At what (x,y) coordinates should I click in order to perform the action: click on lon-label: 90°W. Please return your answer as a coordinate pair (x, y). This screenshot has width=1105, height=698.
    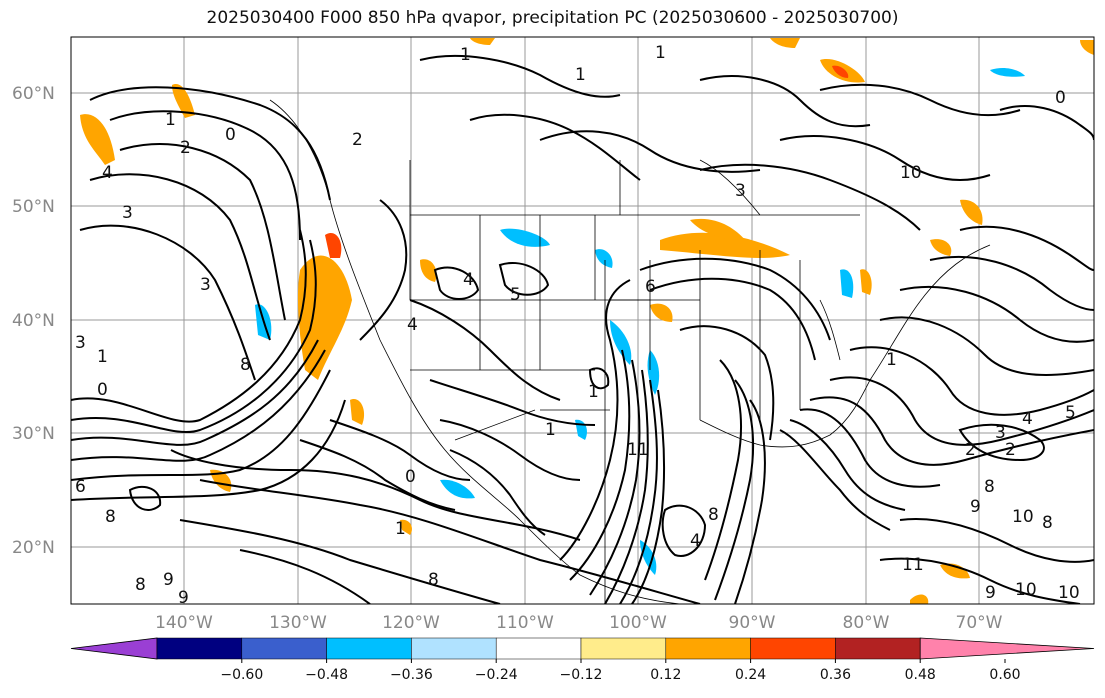
    Looking at the image, I should click on (752, 623).